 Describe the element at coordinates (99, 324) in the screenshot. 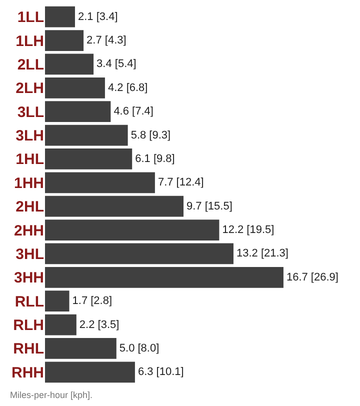

I see `data-label: 2.2 [3.5]` at that location.